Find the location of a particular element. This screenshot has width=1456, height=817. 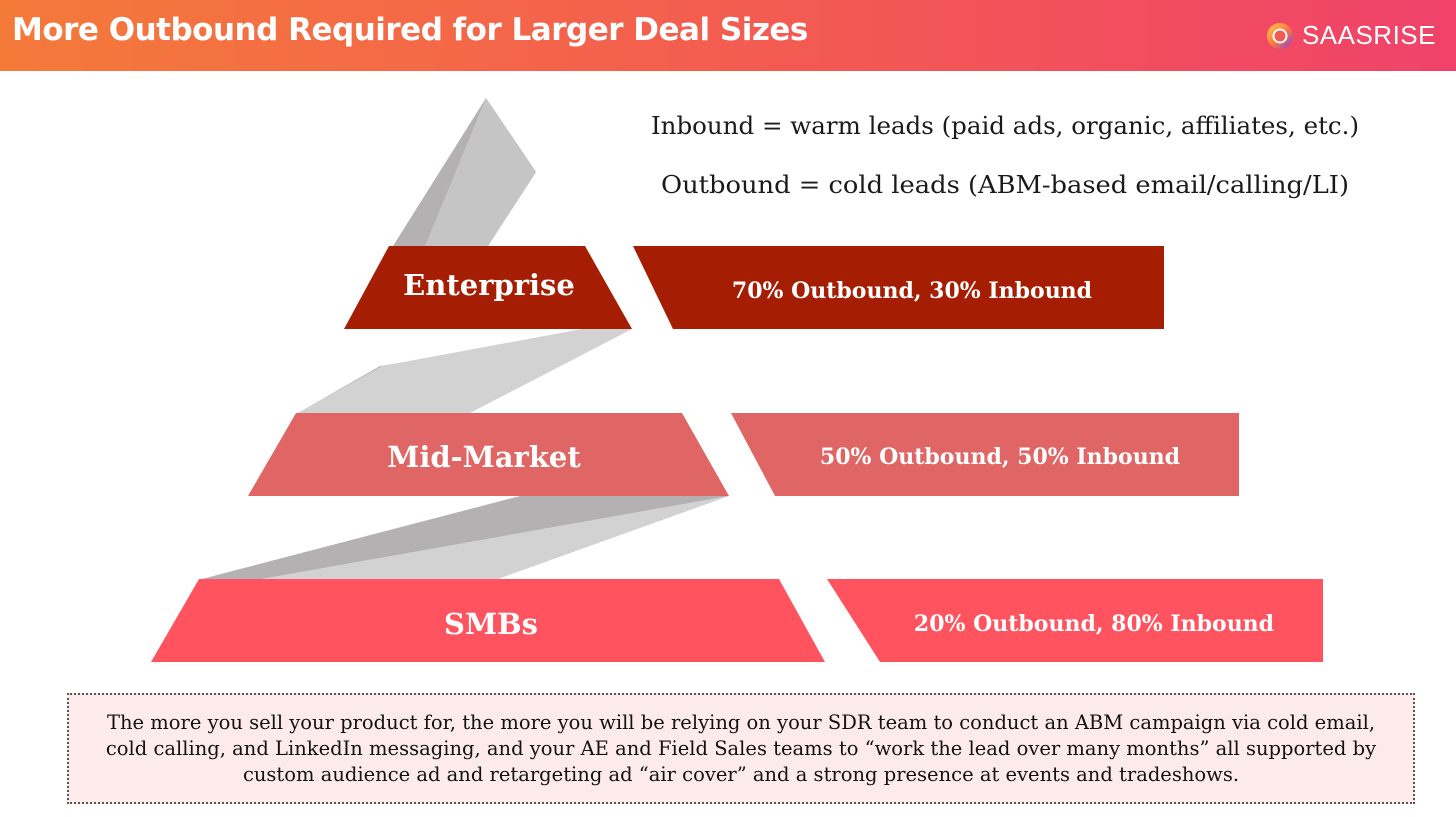

tier-midmarket-label: Mid-Market is located at coordinates (484, 457).